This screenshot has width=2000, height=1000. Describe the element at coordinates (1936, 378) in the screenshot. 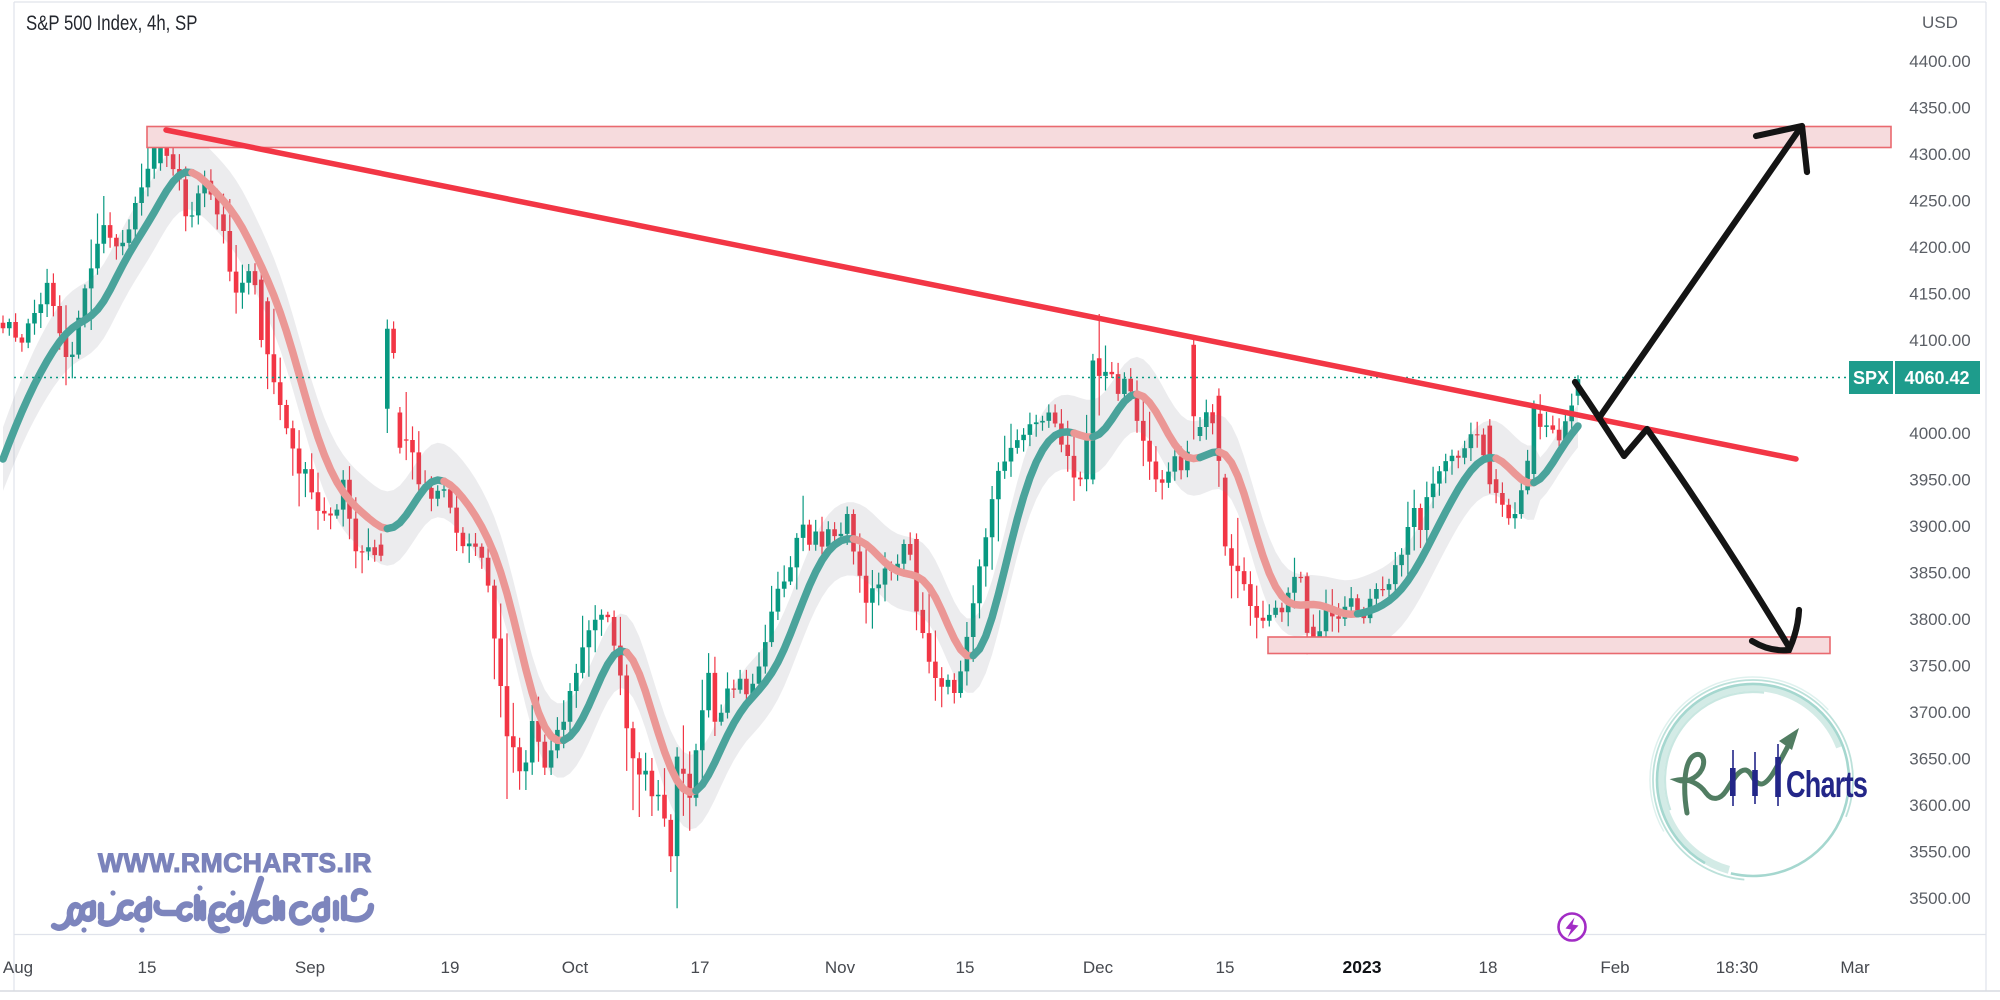

I see `svg-text: 4060.42` at that location.